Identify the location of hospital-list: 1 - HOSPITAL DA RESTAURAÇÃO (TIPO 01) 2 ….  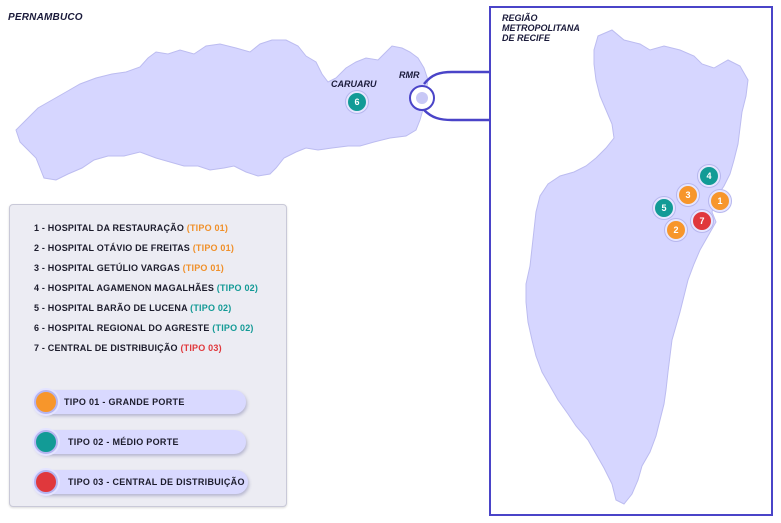
(146, 292).